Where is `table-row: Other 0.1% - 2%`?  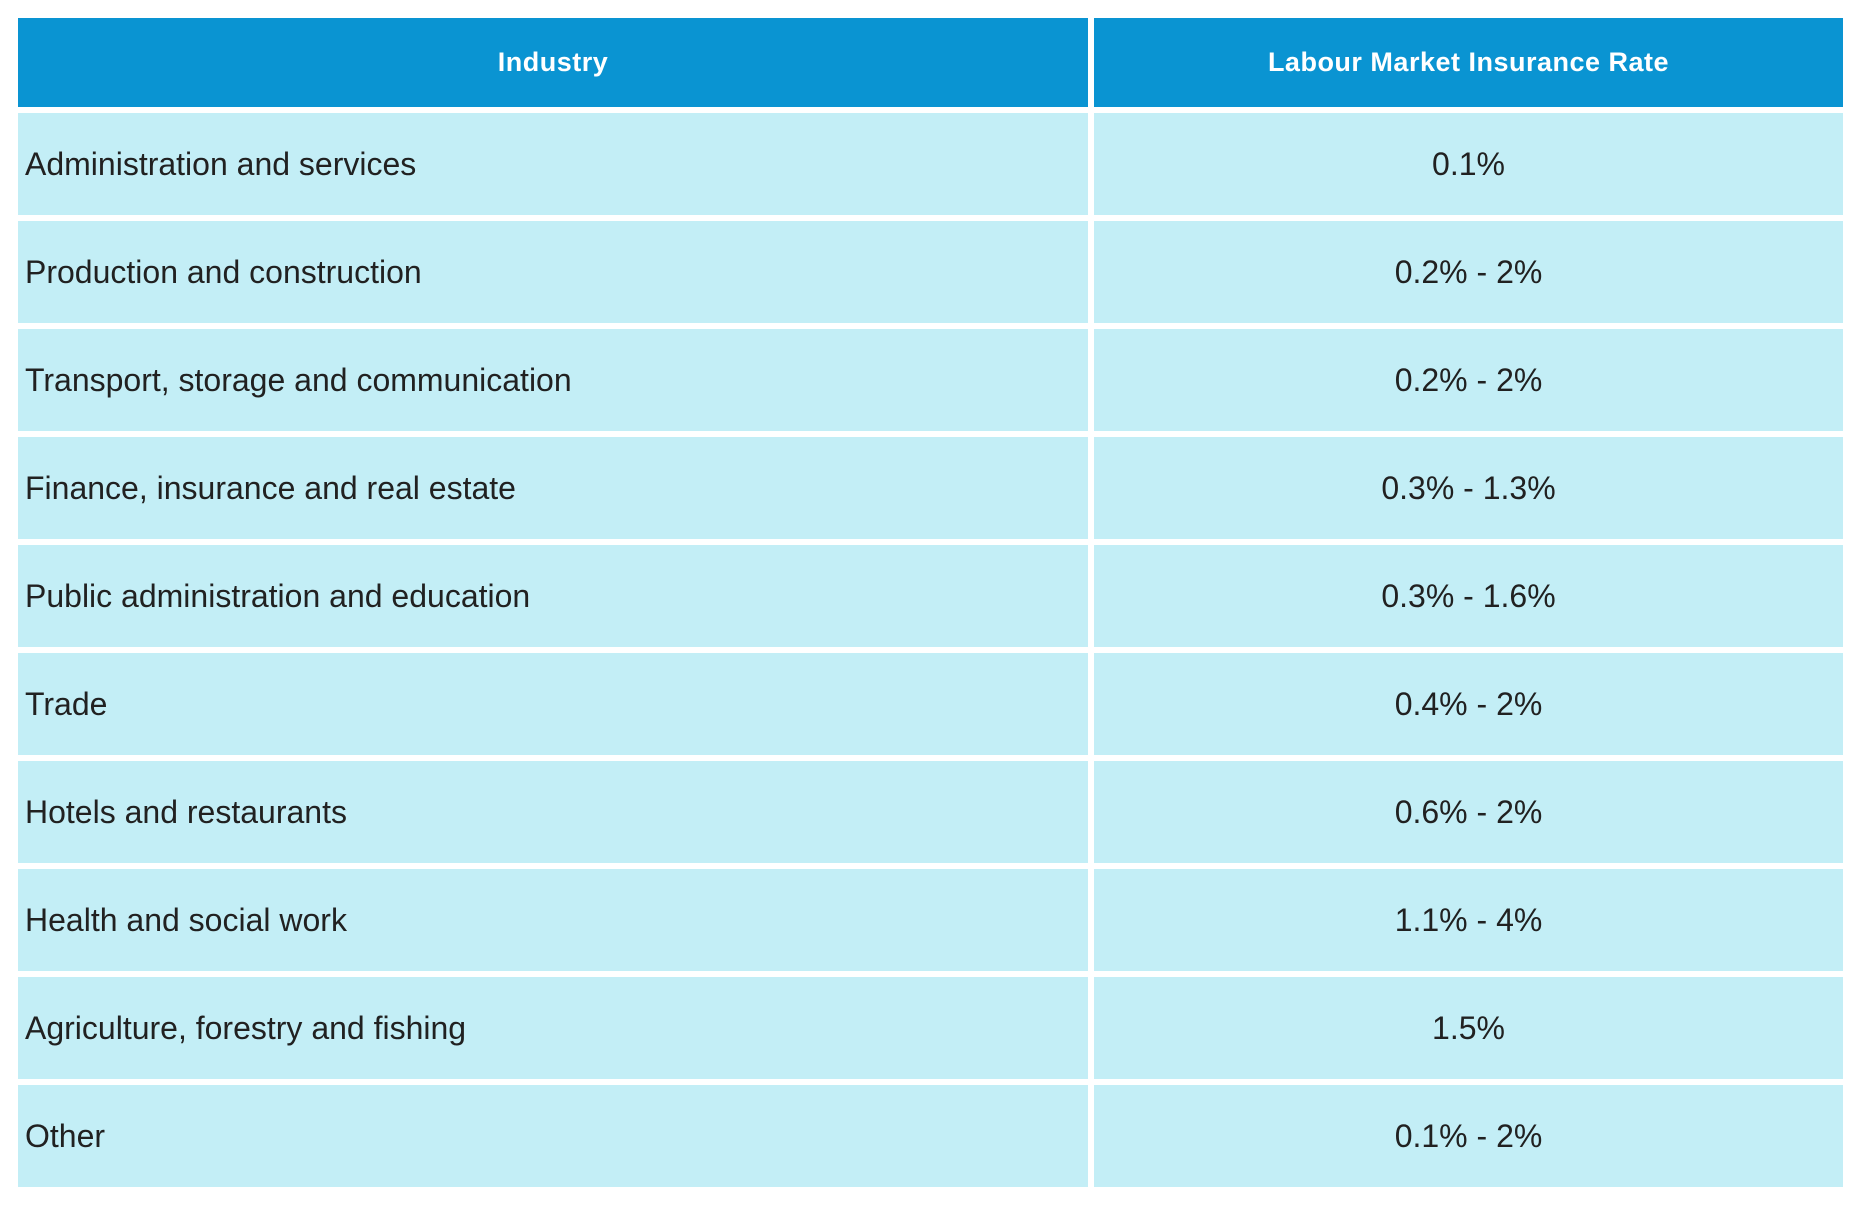
table-row: Other 0.1% - 2% is located at coordinates (930, 1136).